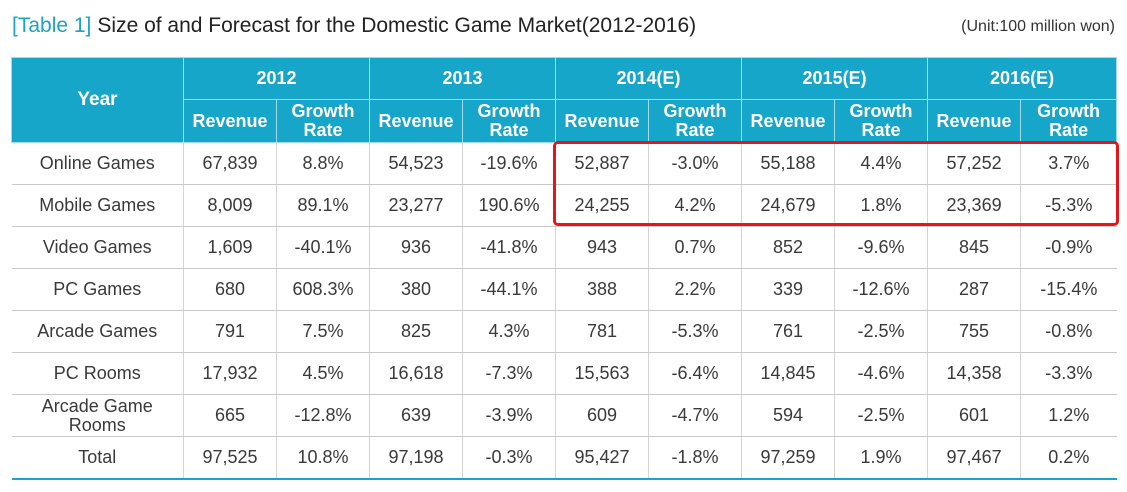 Image resolution: width=1127 pixels, height=492 pixels. What do you see at coordinates (322, 247) in the screenshot?
I see `growth-rate-cell: -40.1%` at bounding box center [322, 247].